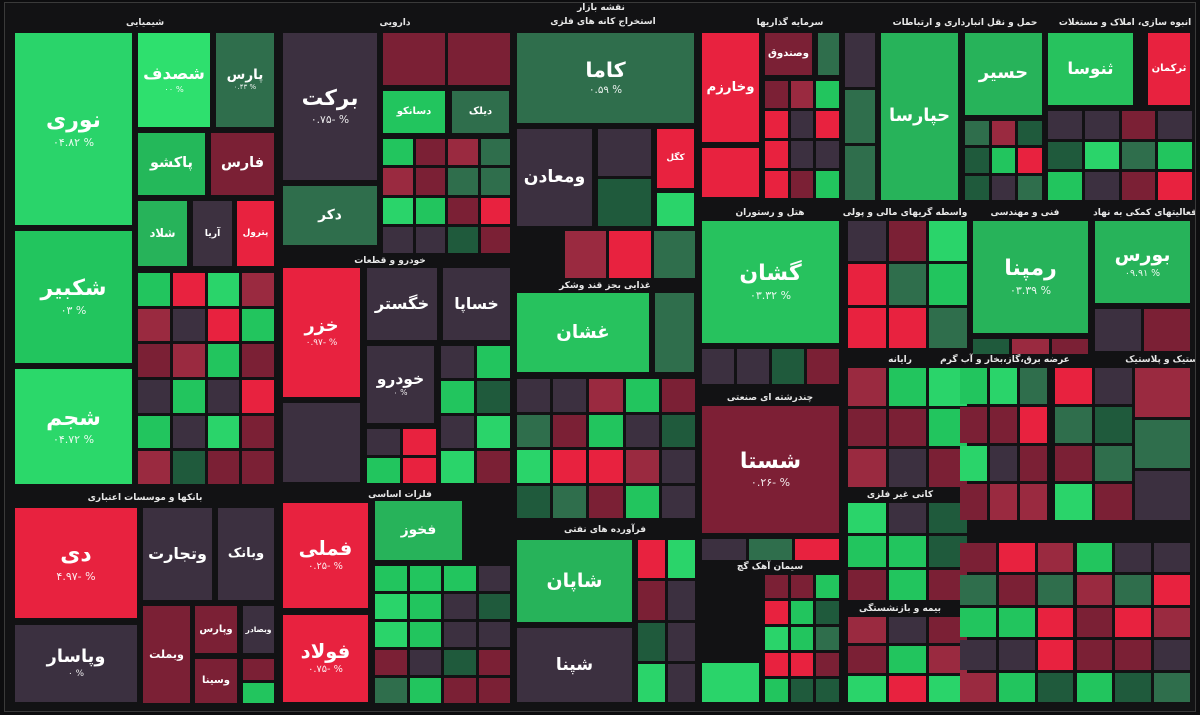  I want to click on tile: وصندوق, so click(788, 54).